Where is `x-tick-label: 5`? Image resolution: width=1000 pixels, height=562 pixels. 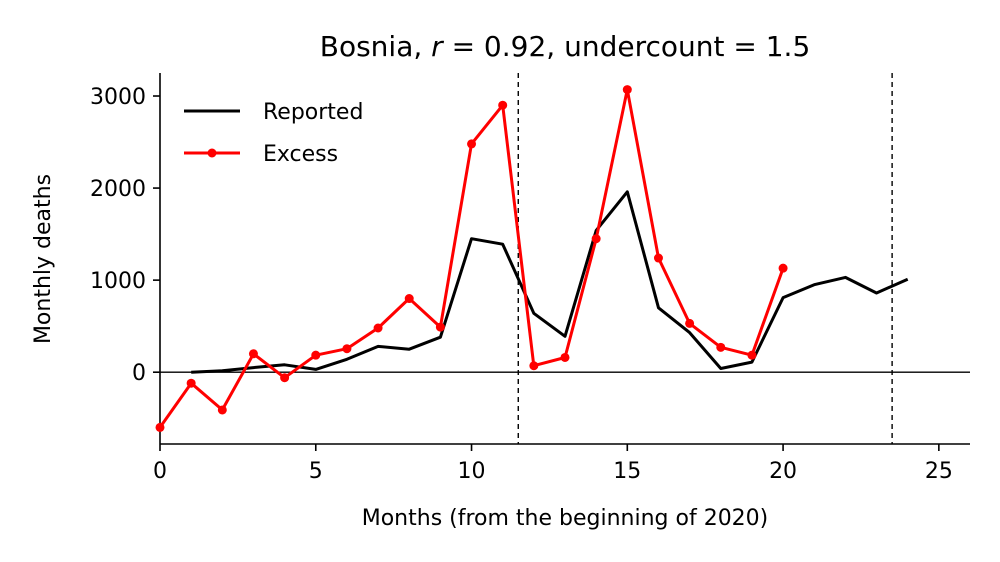
x-tick-label: 5 is located at coordinates (316, 471).